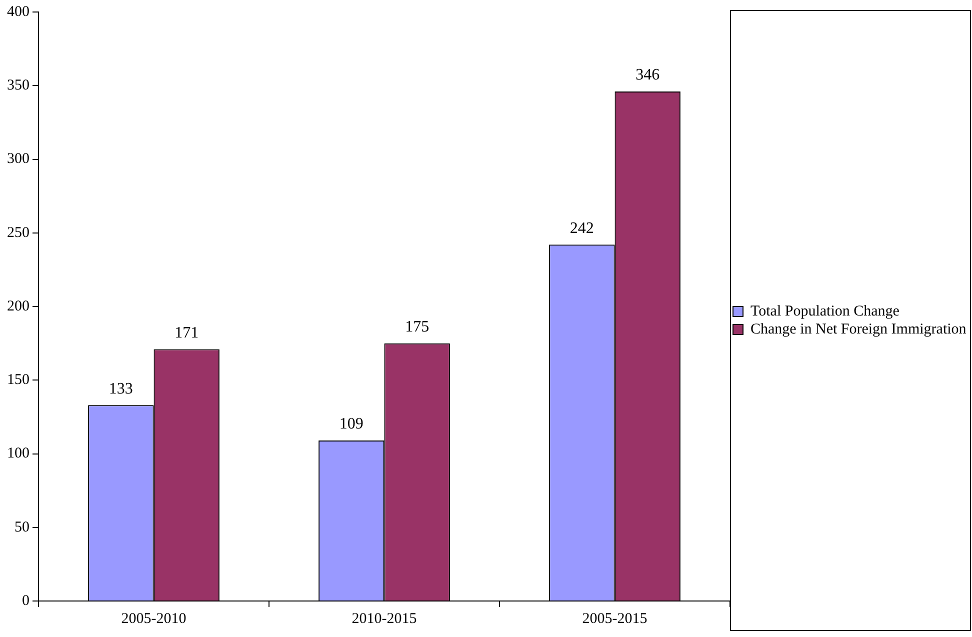  I want to click on legend-label: Change in Net Foreign Immigration, so click(858, 329).